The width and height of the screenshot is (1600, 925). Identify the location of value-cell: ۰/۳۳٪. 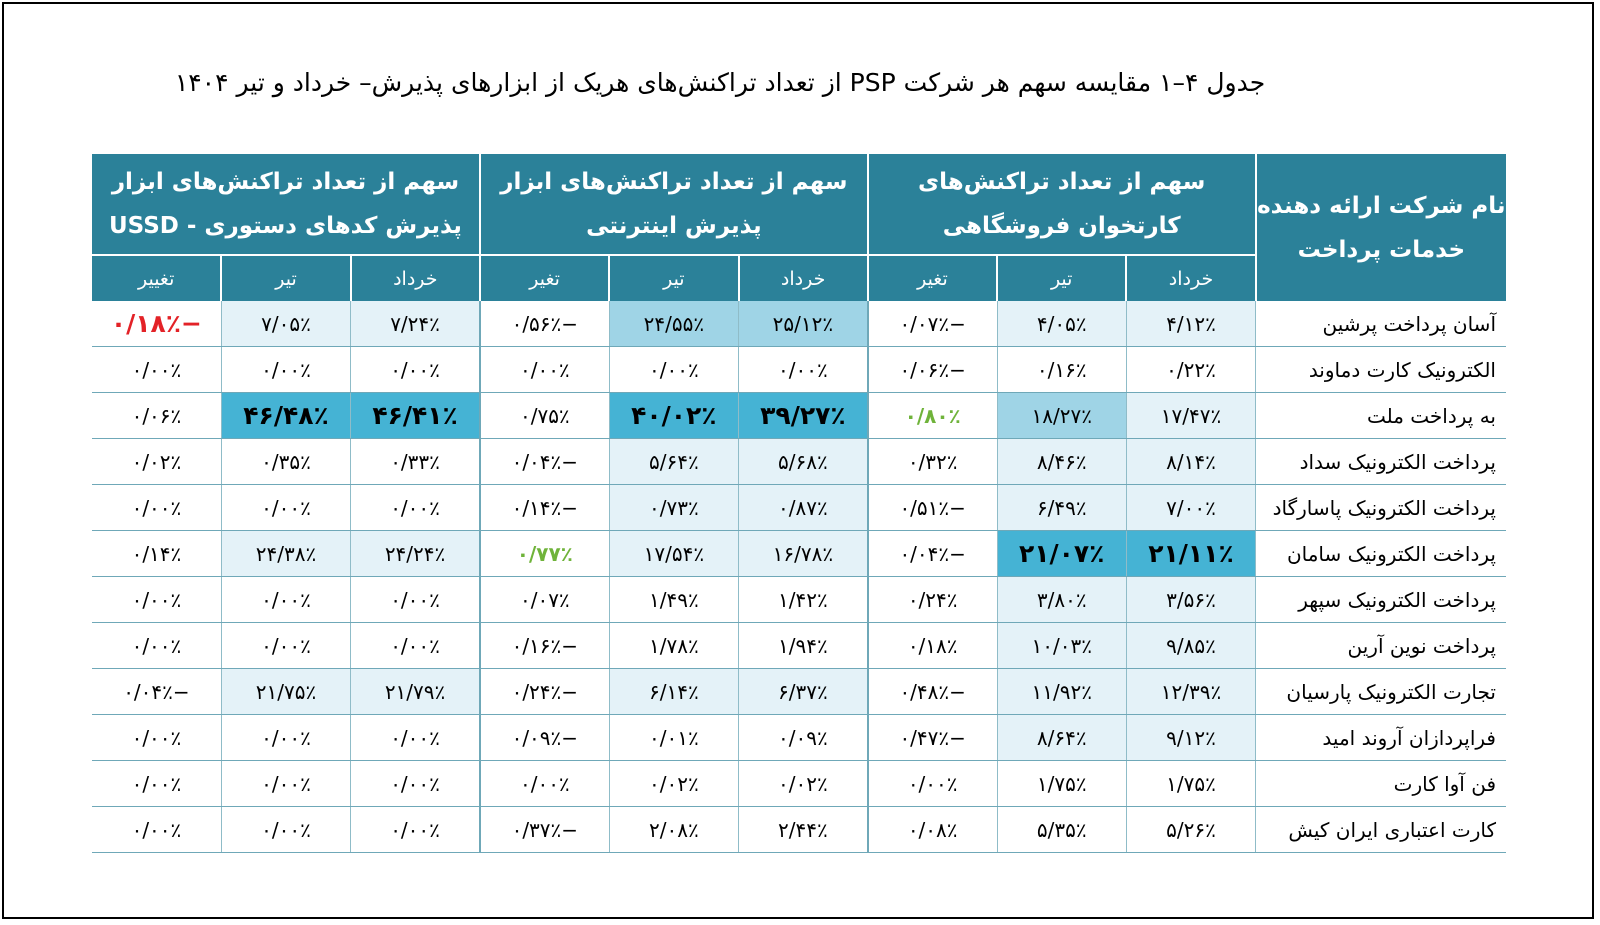
(415, 461).